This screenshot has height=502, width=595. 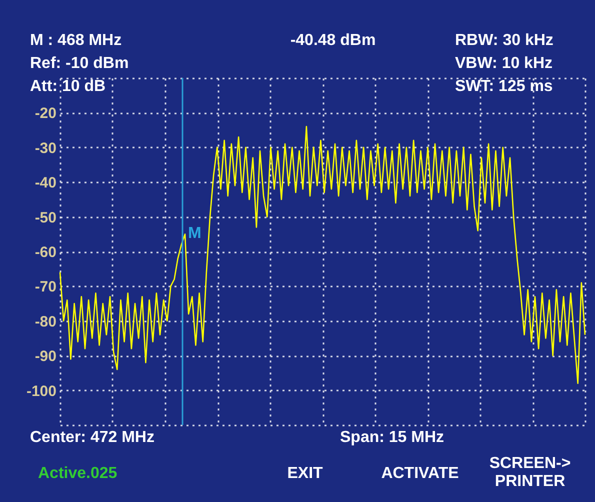 I want to click on text: SCREEN-> PRINTER, so click(x=530, y=472).